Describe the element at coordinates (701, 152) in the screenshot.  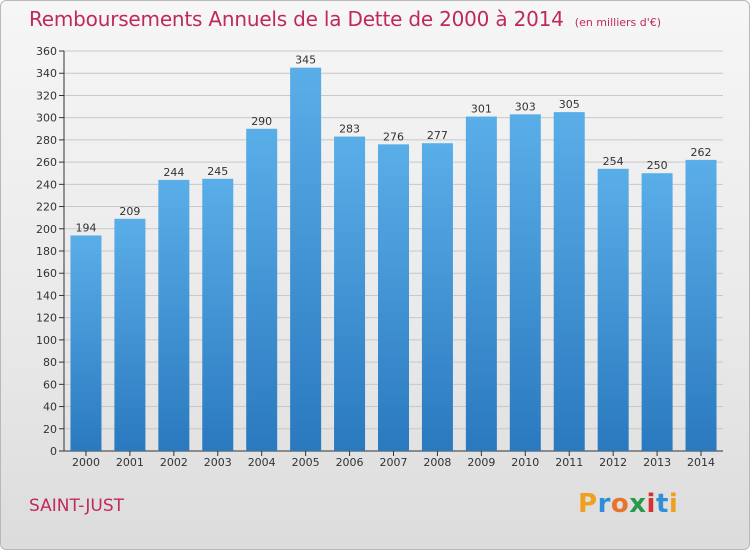
I see `data-label: 262` at that location.